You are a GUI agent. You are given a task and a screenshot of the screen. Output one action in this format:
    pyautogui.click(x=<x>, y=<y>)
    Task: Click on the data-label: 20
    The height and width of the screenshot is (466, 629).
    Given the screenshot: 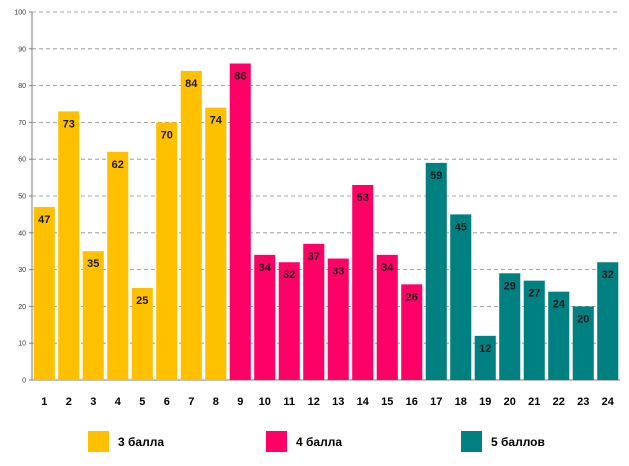 What is the action you would take?
    pyautogui.click(x=583, y=319)
    